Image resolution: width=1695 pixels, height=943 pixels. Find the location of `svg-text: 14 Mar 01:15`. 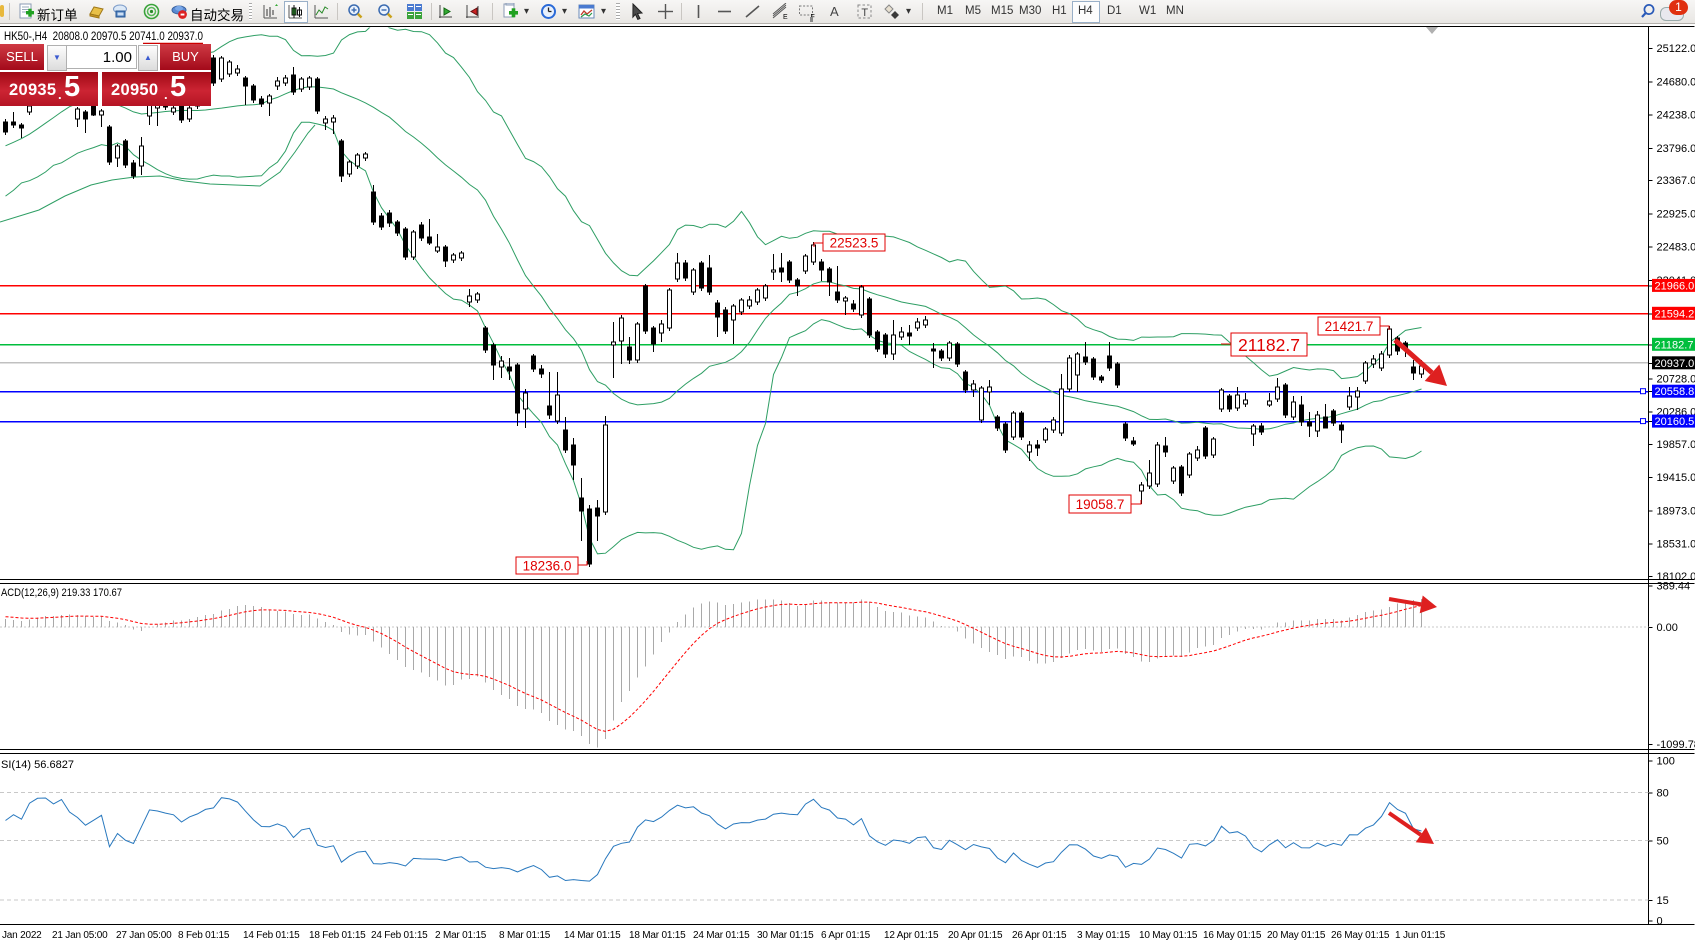

svg-text: 14 Mar 01:15 is located at coordinates (592, 935).